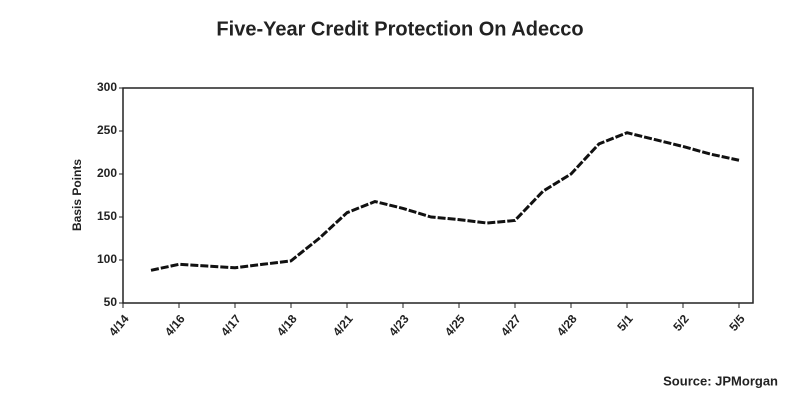 The width and height of the screenshot is (800, 417). What do you see at coordinates (107, 130) in the screenshot?
I see `y-tick-label: 250` at bounding box center [107, 130].